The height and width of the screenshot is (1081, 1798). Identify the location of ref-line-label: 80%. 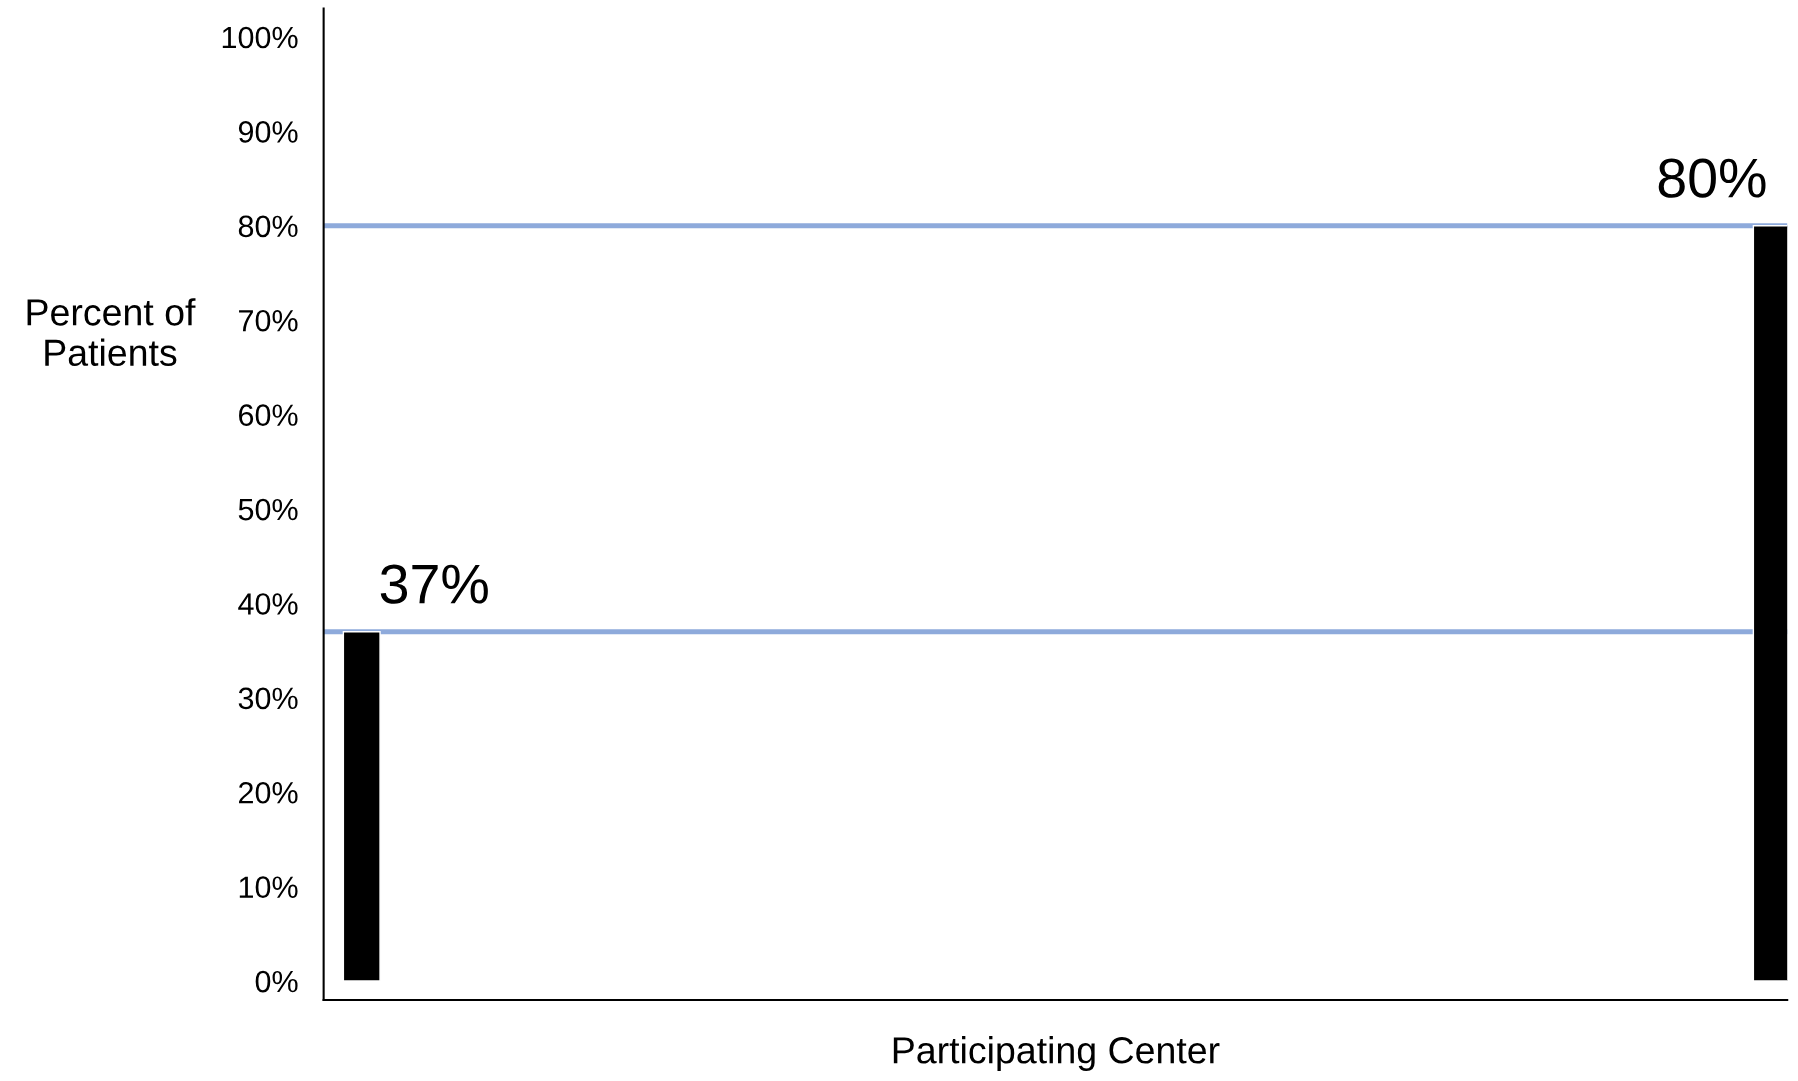
(1712, 178).